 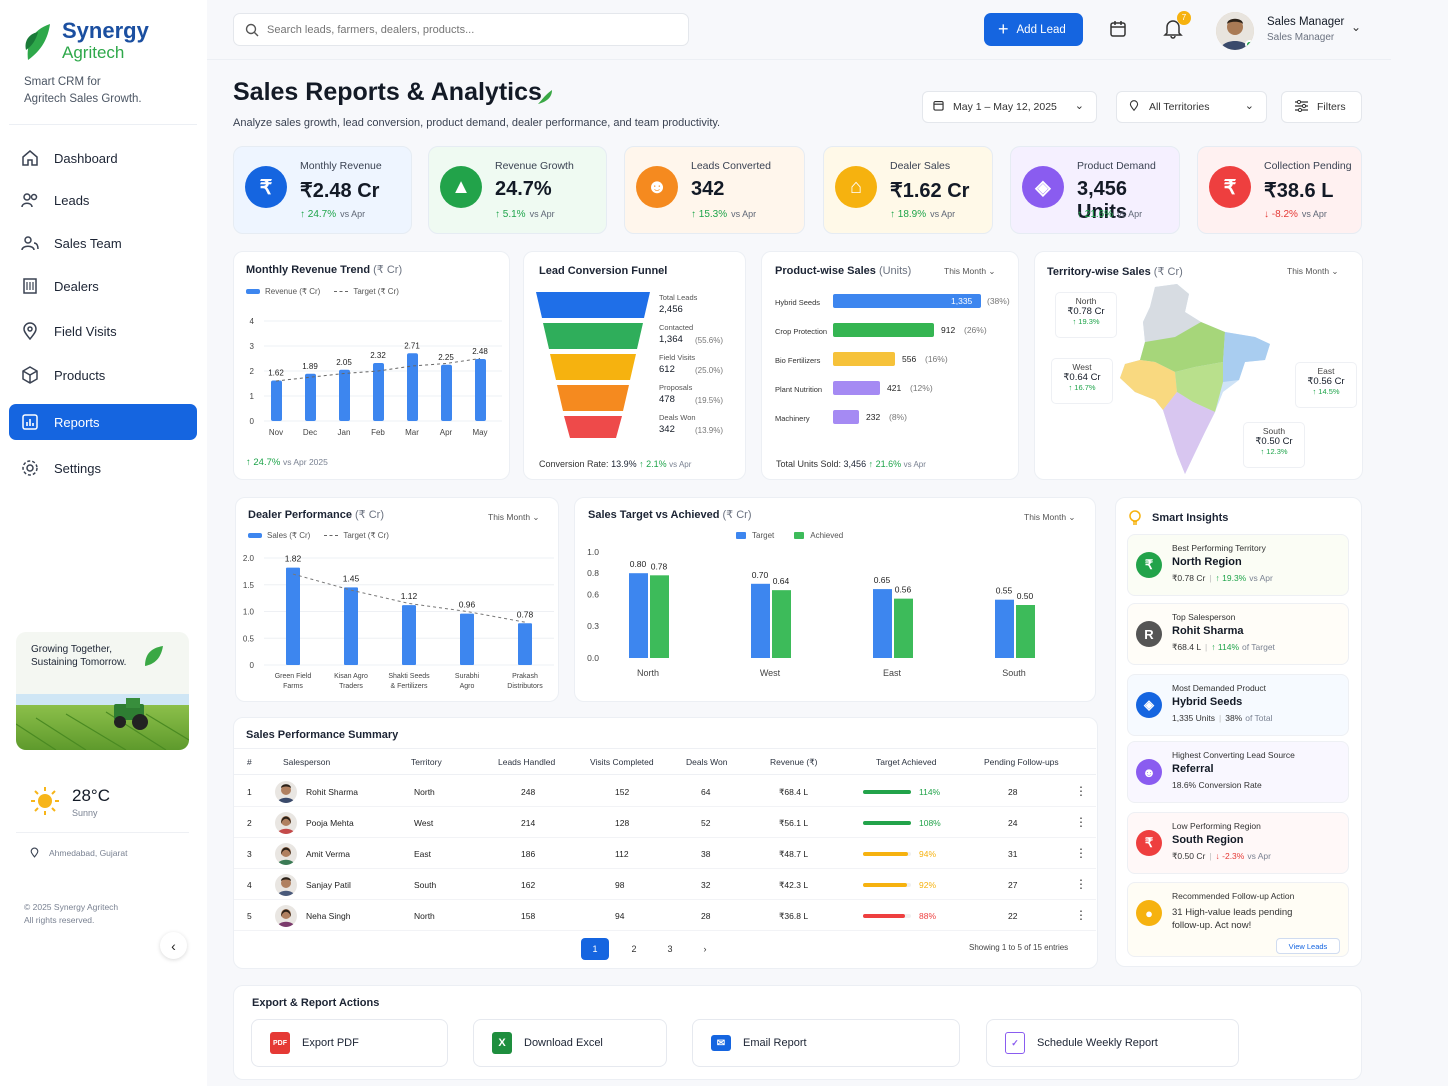 I want to click on insight-label: Low Performing Region, so click(x=1216, y=826).